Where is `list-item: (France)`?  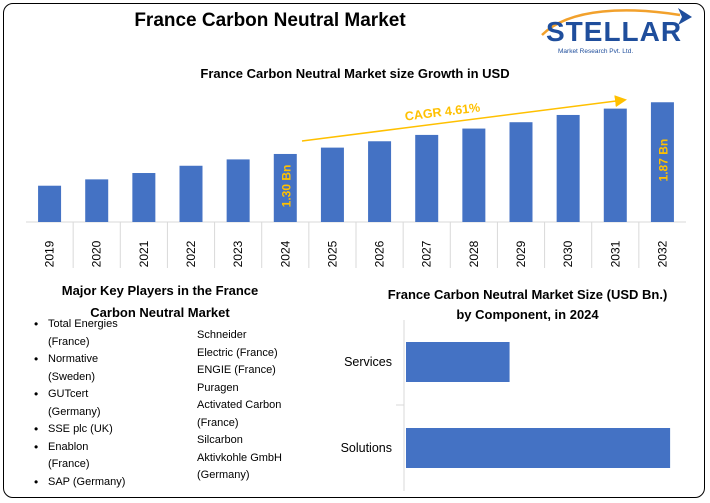
list-item: (France) is located at coordinates (218, 422).